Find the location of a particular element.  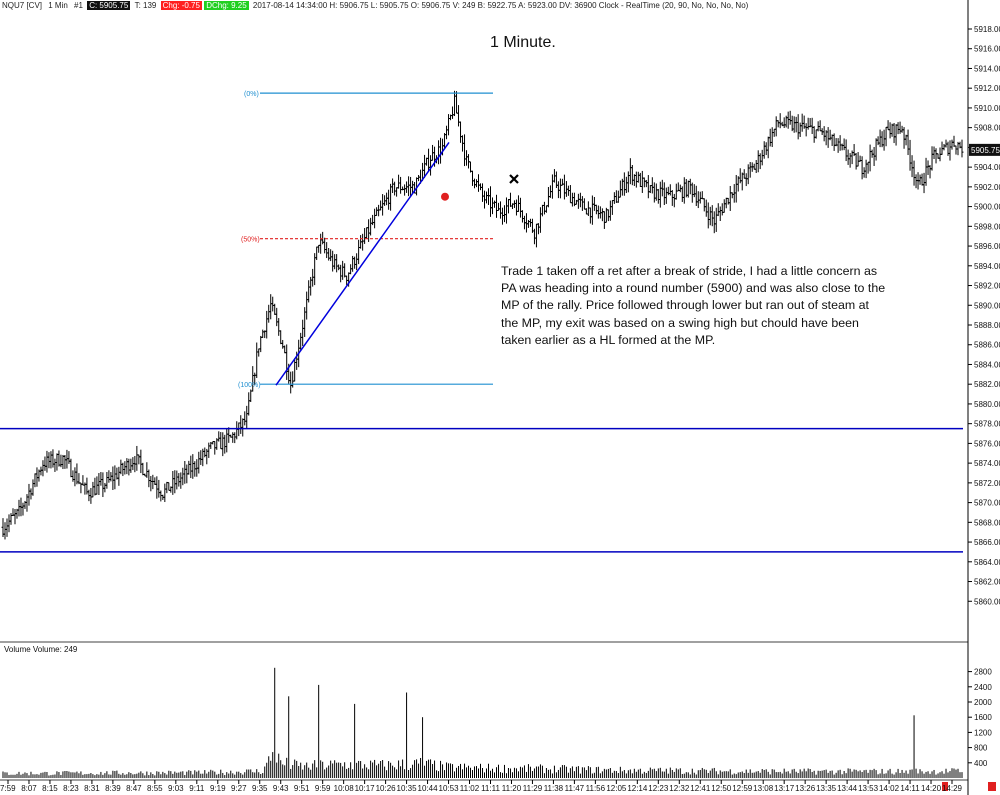

time-tick-label: 9:59 is located at coordinates (323, 788).